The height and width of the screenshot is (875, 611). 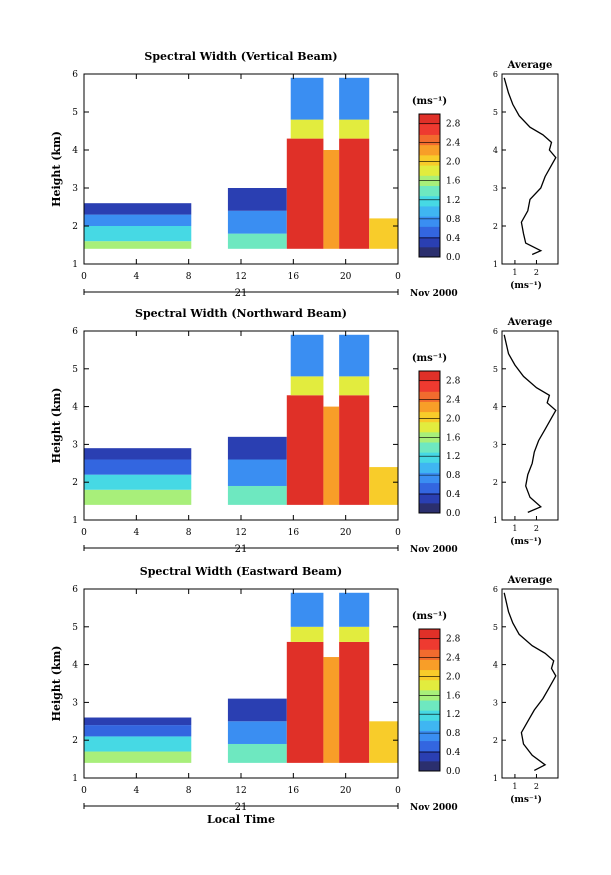 What do you see at coordinates (495, 264) in the screenshot?
I see `average-y-tick-label: 1` at bounding box center [495, 264].